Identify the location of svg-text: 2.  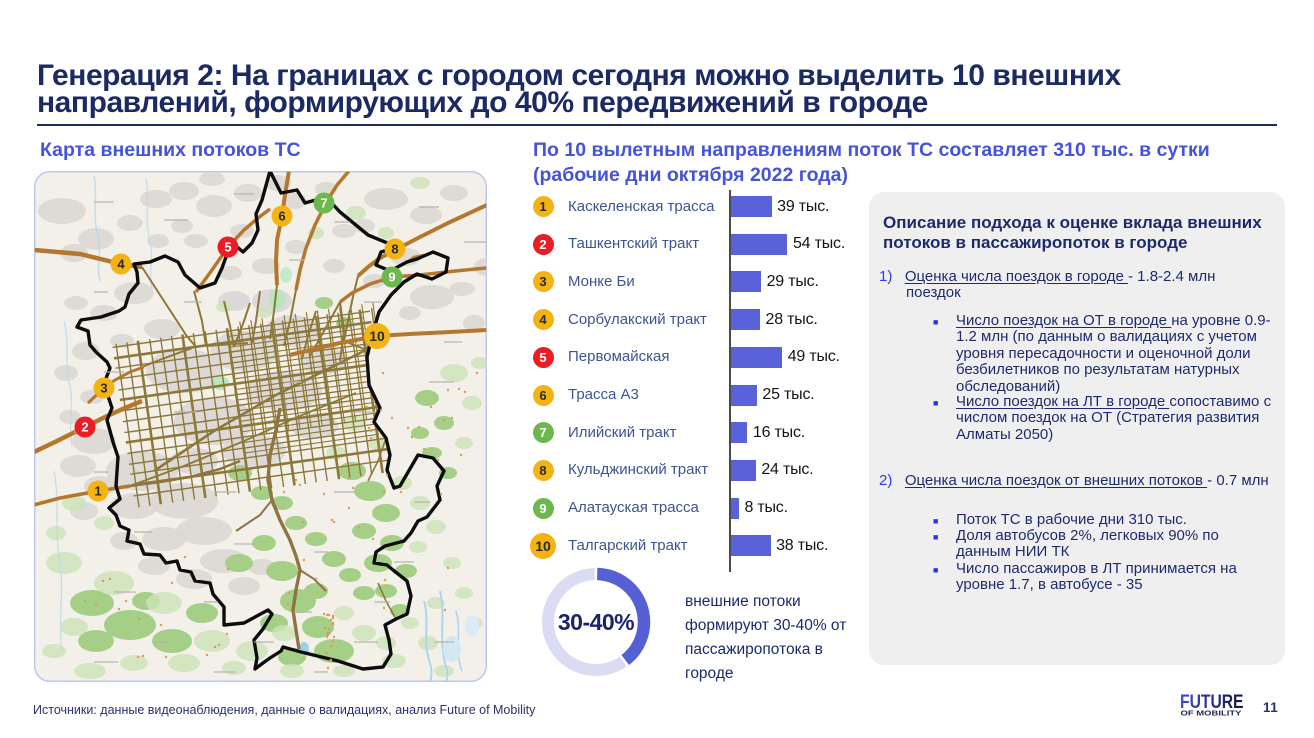
(84, 427).